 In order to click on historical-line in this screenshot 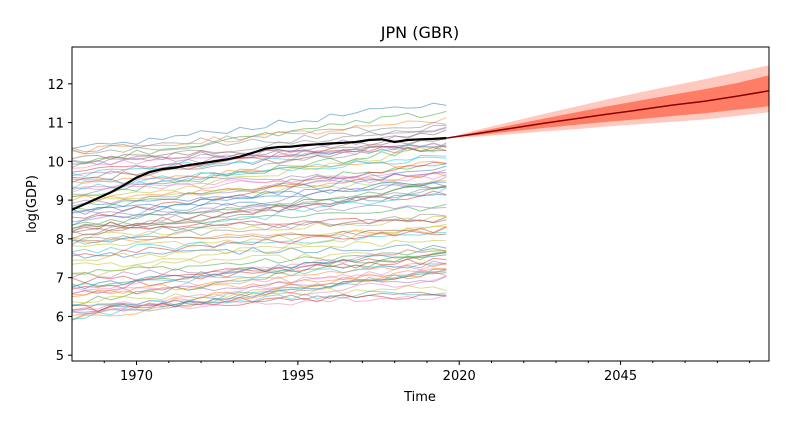, I will do `click(259, 174)`.